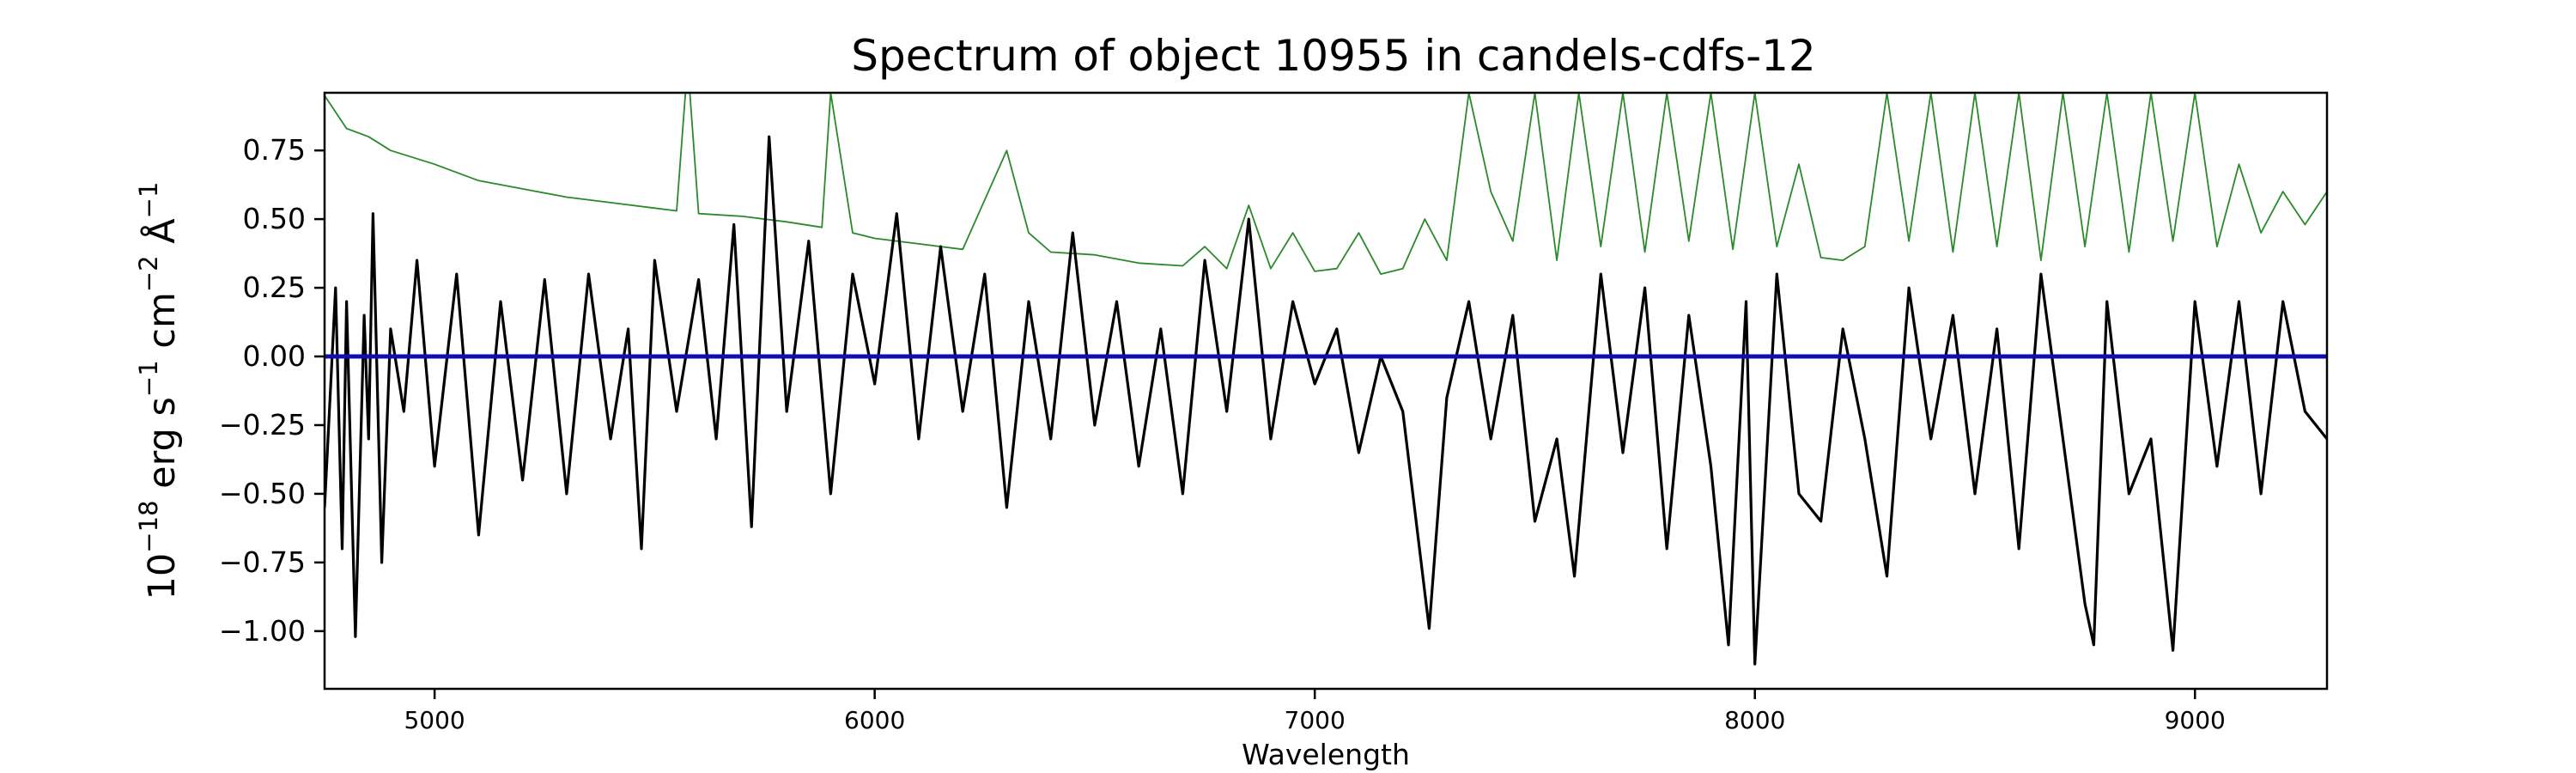 This screenshot has height=773, width=2576. What do you see at coordinates (1755, 720) in the screenshot?
I see `x-tick-label: 8000` at bounding box center [1755, 720].